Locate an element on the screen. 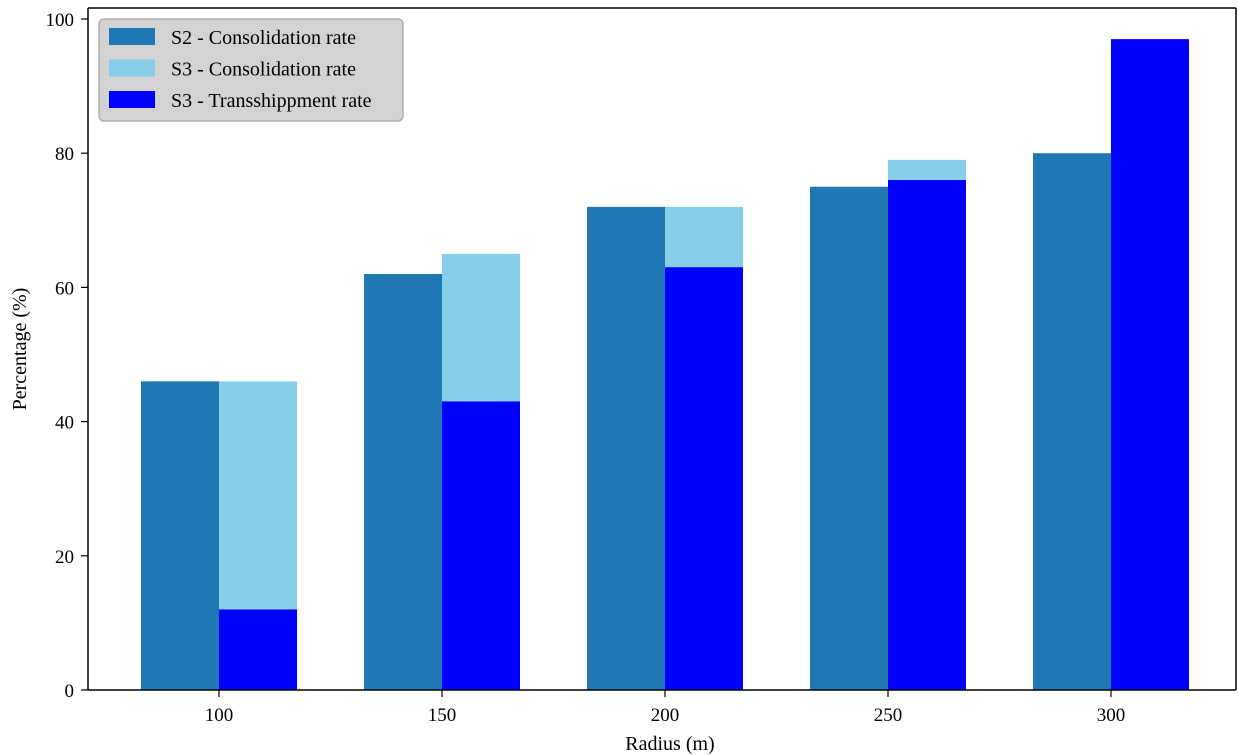 This screenshot has height=755, width=1239. y-tick-label: 40 is located at coordinates (64, 423).